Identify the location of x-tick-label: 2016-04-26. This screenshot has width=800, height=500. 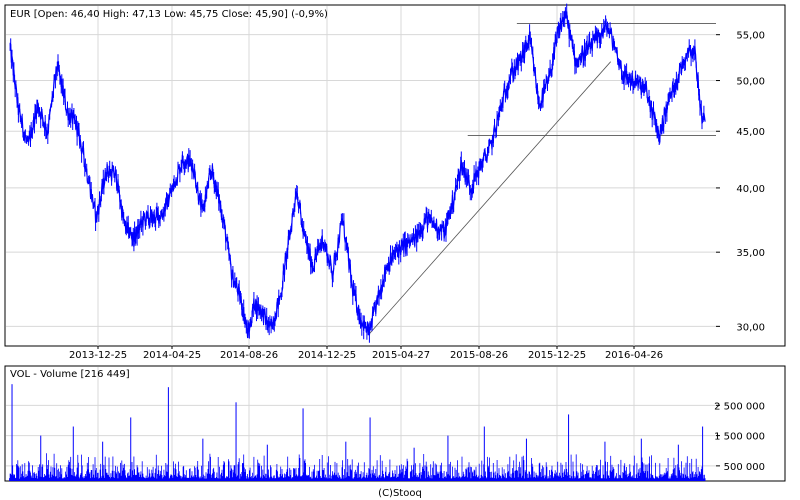
(634, 355).